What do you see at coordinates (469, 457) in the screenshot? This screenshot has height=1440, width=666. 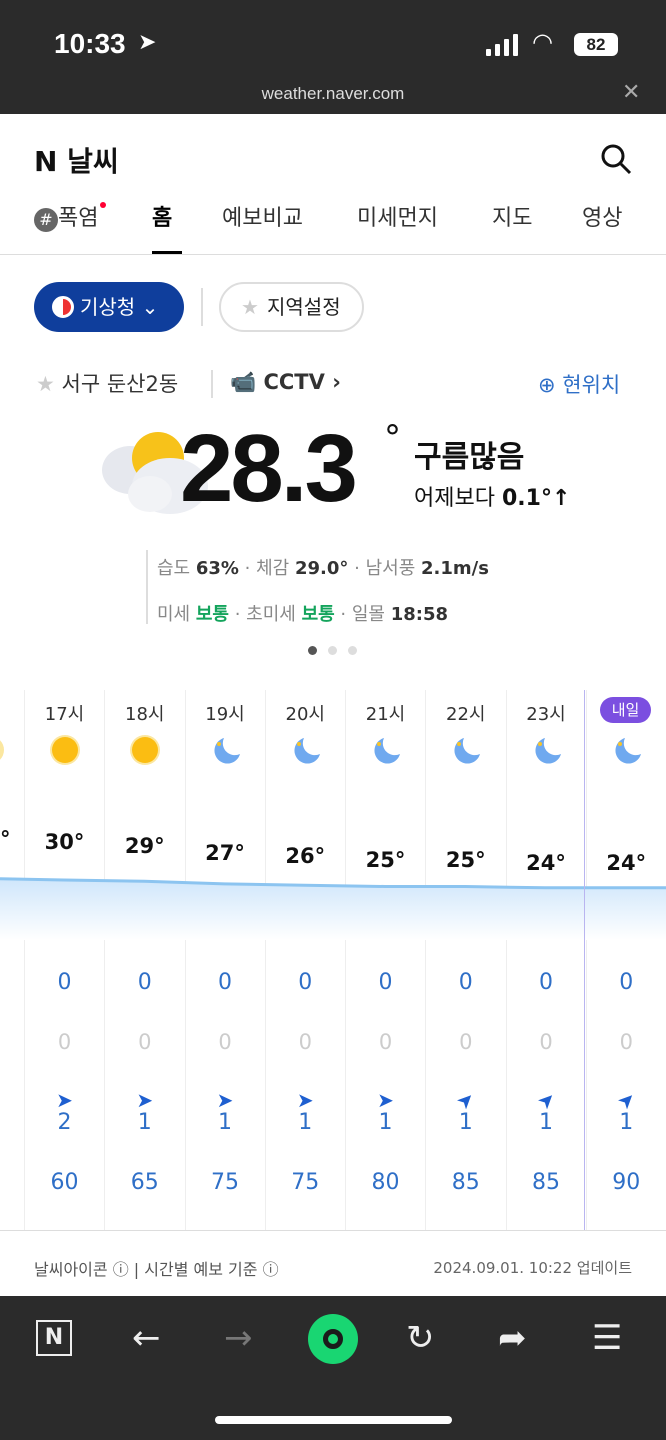 I see `weather-condition: 구름많음` at bounding box center [469, 457].